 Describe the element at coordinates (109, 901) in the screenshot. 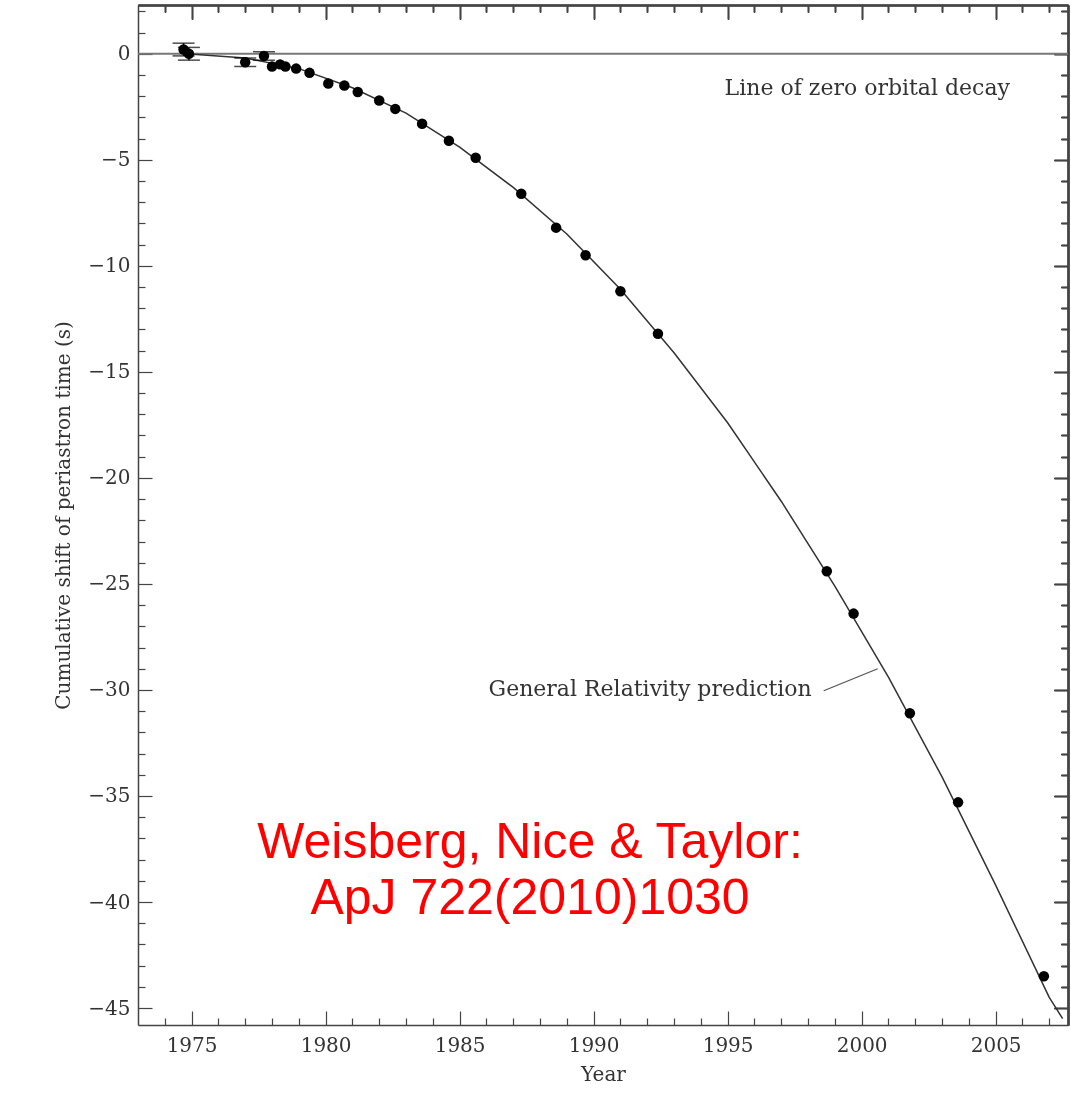

I see `y-tick-label: −40` at that location.